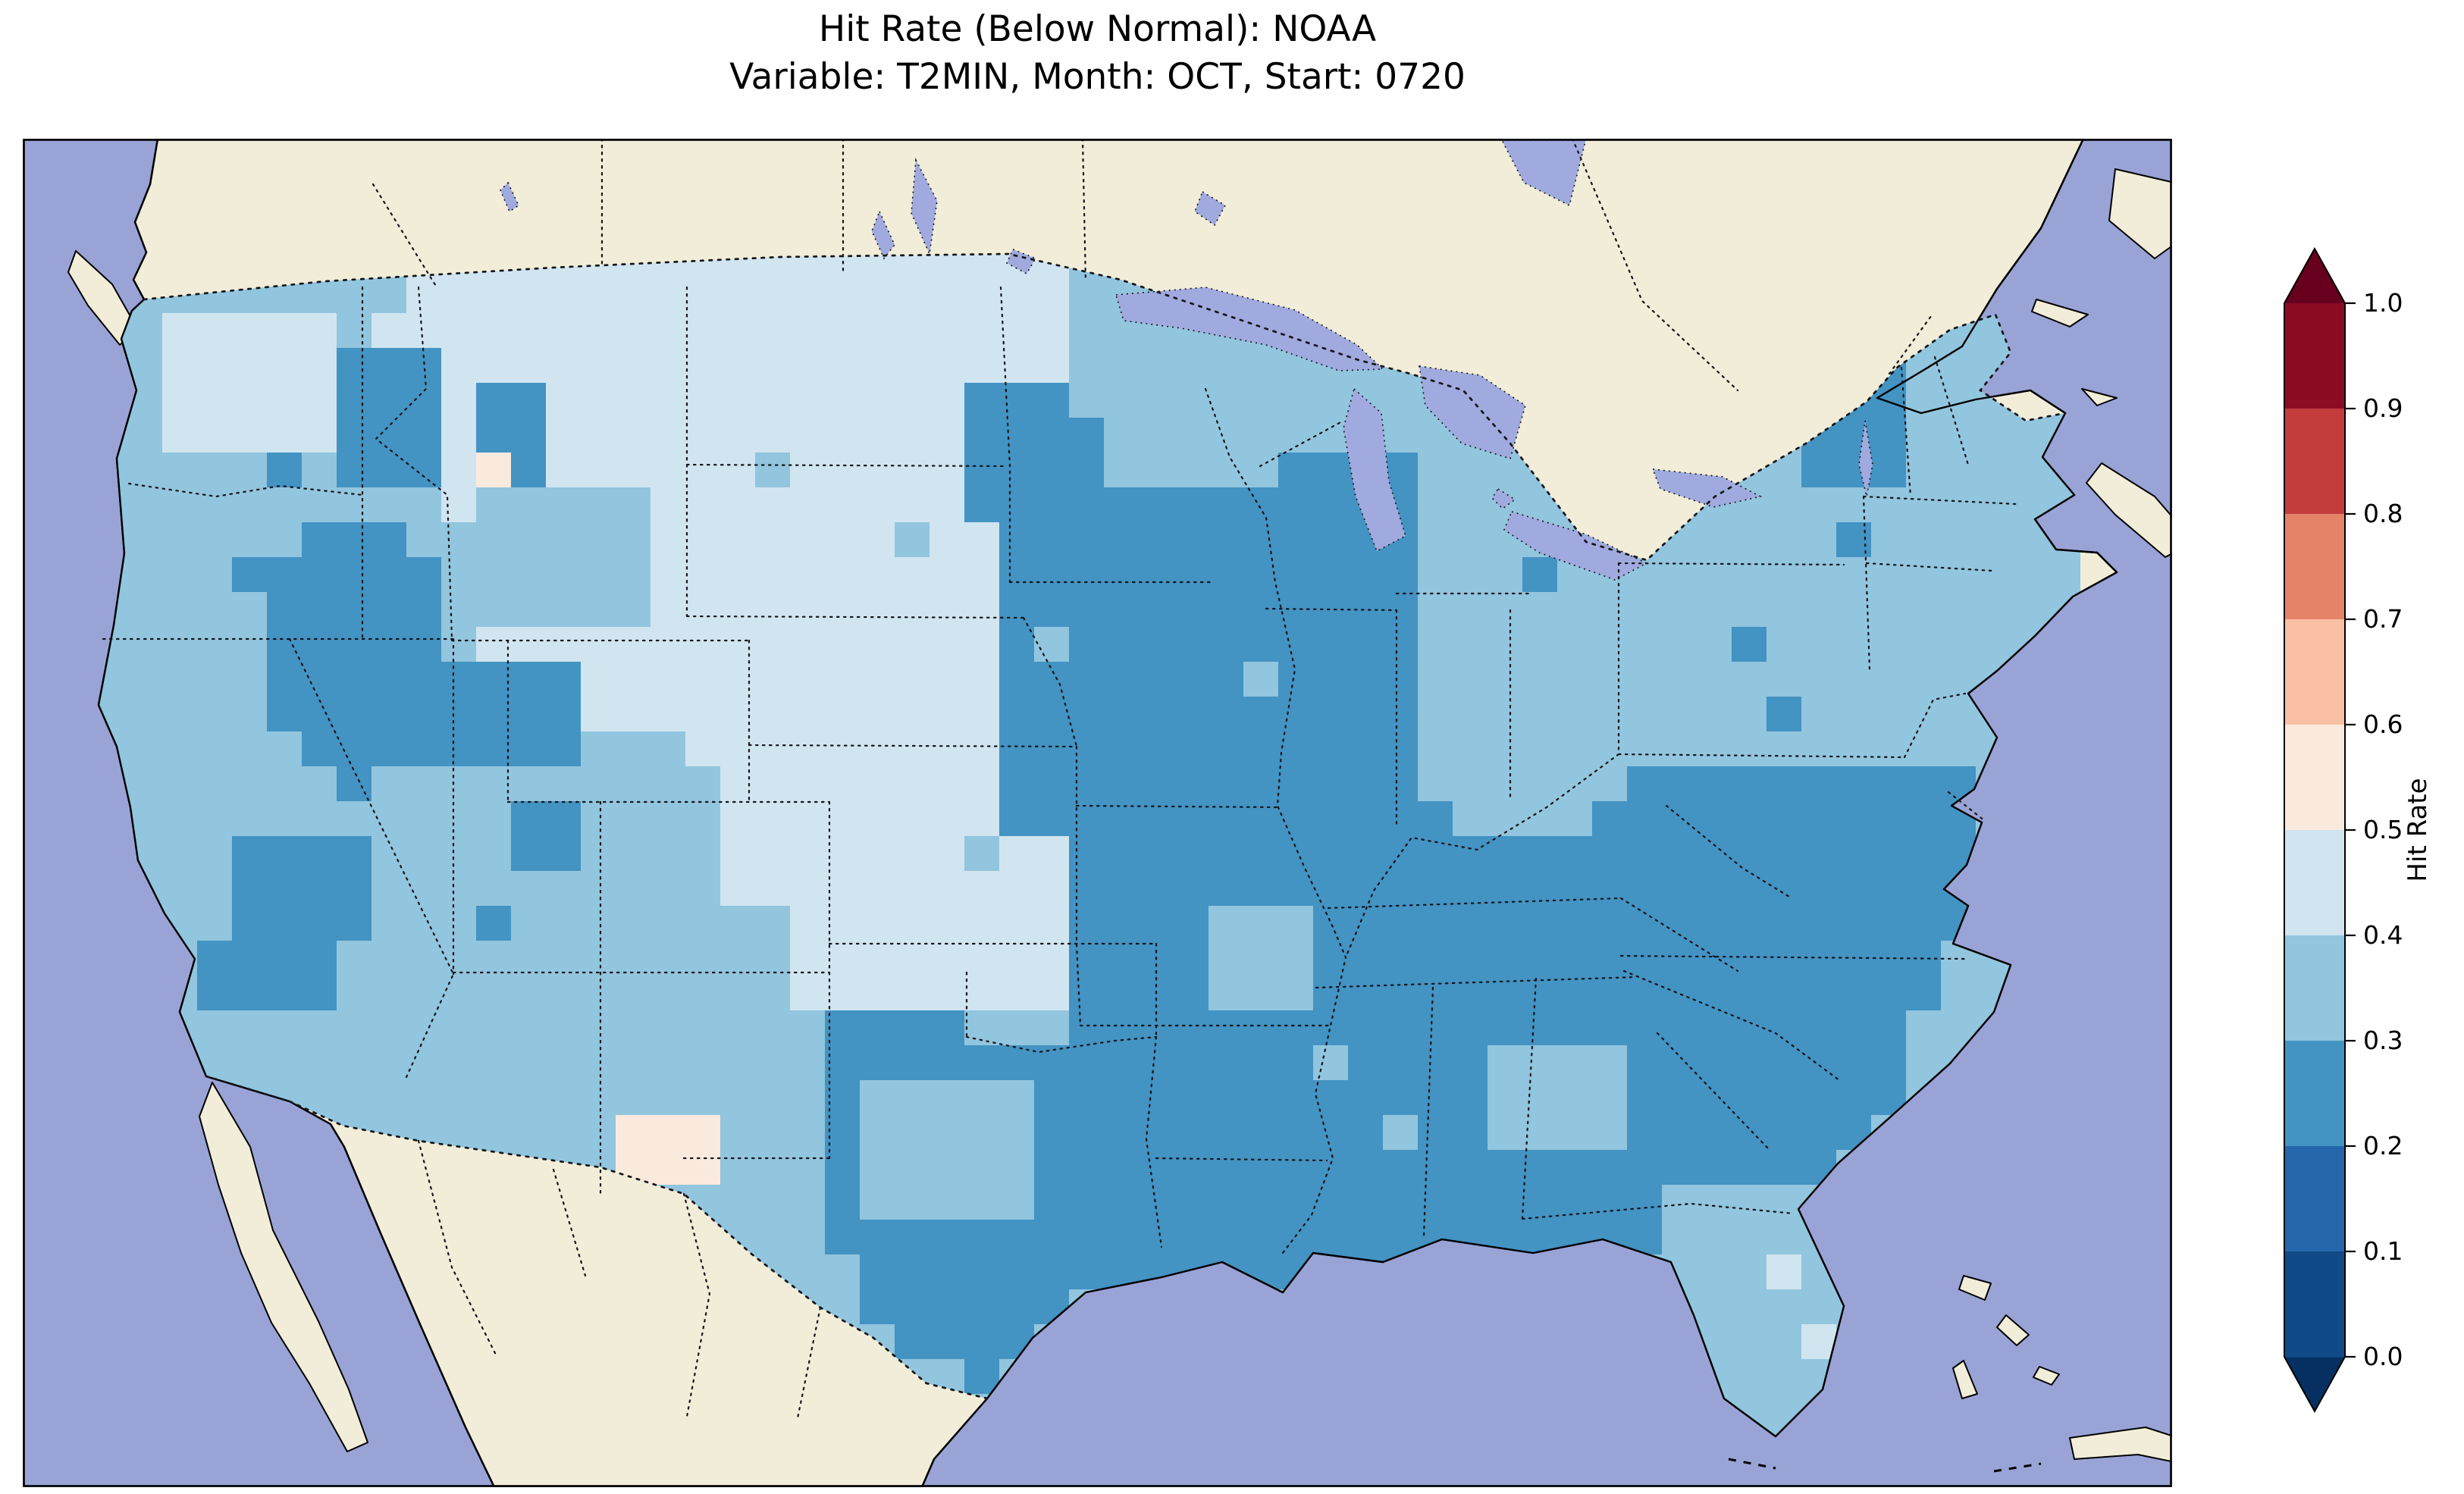  Describe the element at coordinates (2060, 313) in the screenshot. I see `anticosti-island` at that location.